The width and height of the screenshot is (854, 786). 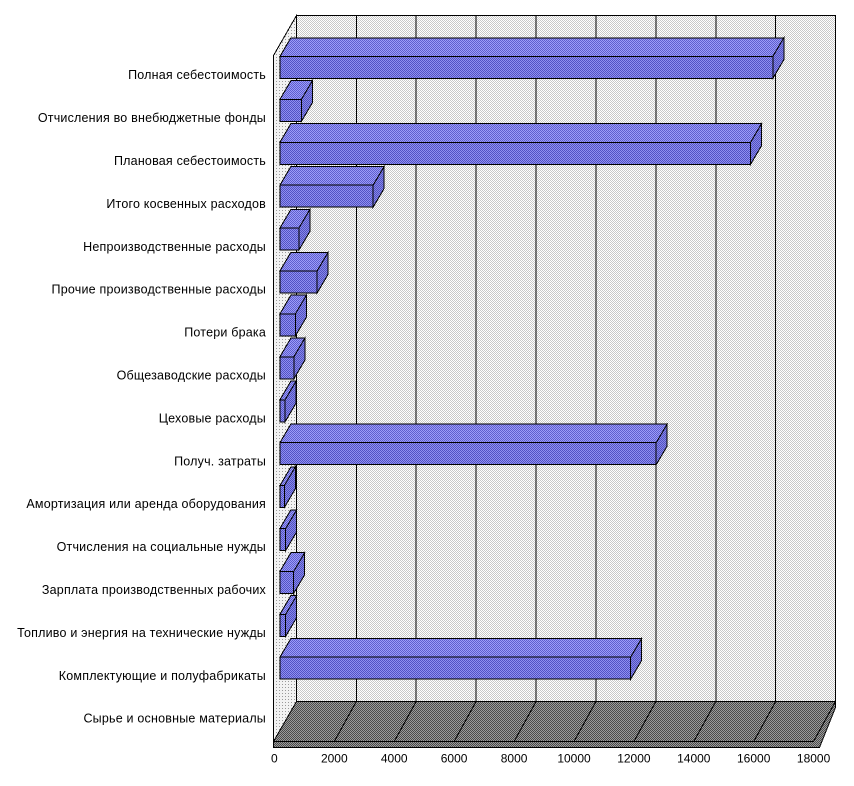 I want to click on svg-text: Общезаводские расходы, so click(x=191, y=376).